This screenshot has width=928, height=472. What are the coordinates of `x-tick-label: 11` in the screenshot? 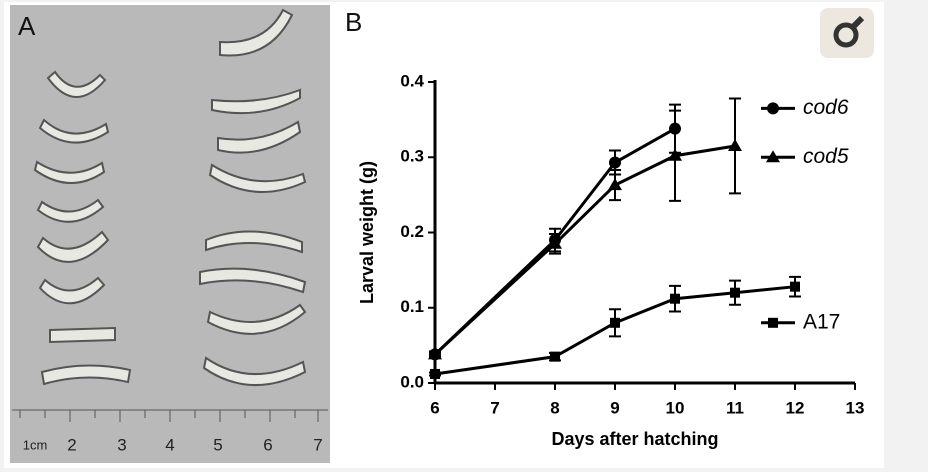 It's located at (735, 407).